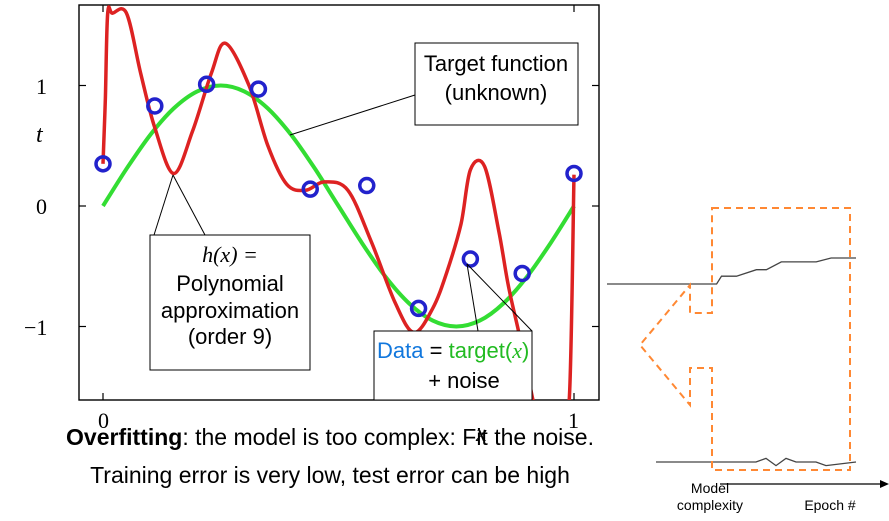 The width and height of the screenshot is (889, 521). Describe the element at coordinates (230, 283) in the screenshot. I see `poly-callout-line2: Polynomial` at that location.